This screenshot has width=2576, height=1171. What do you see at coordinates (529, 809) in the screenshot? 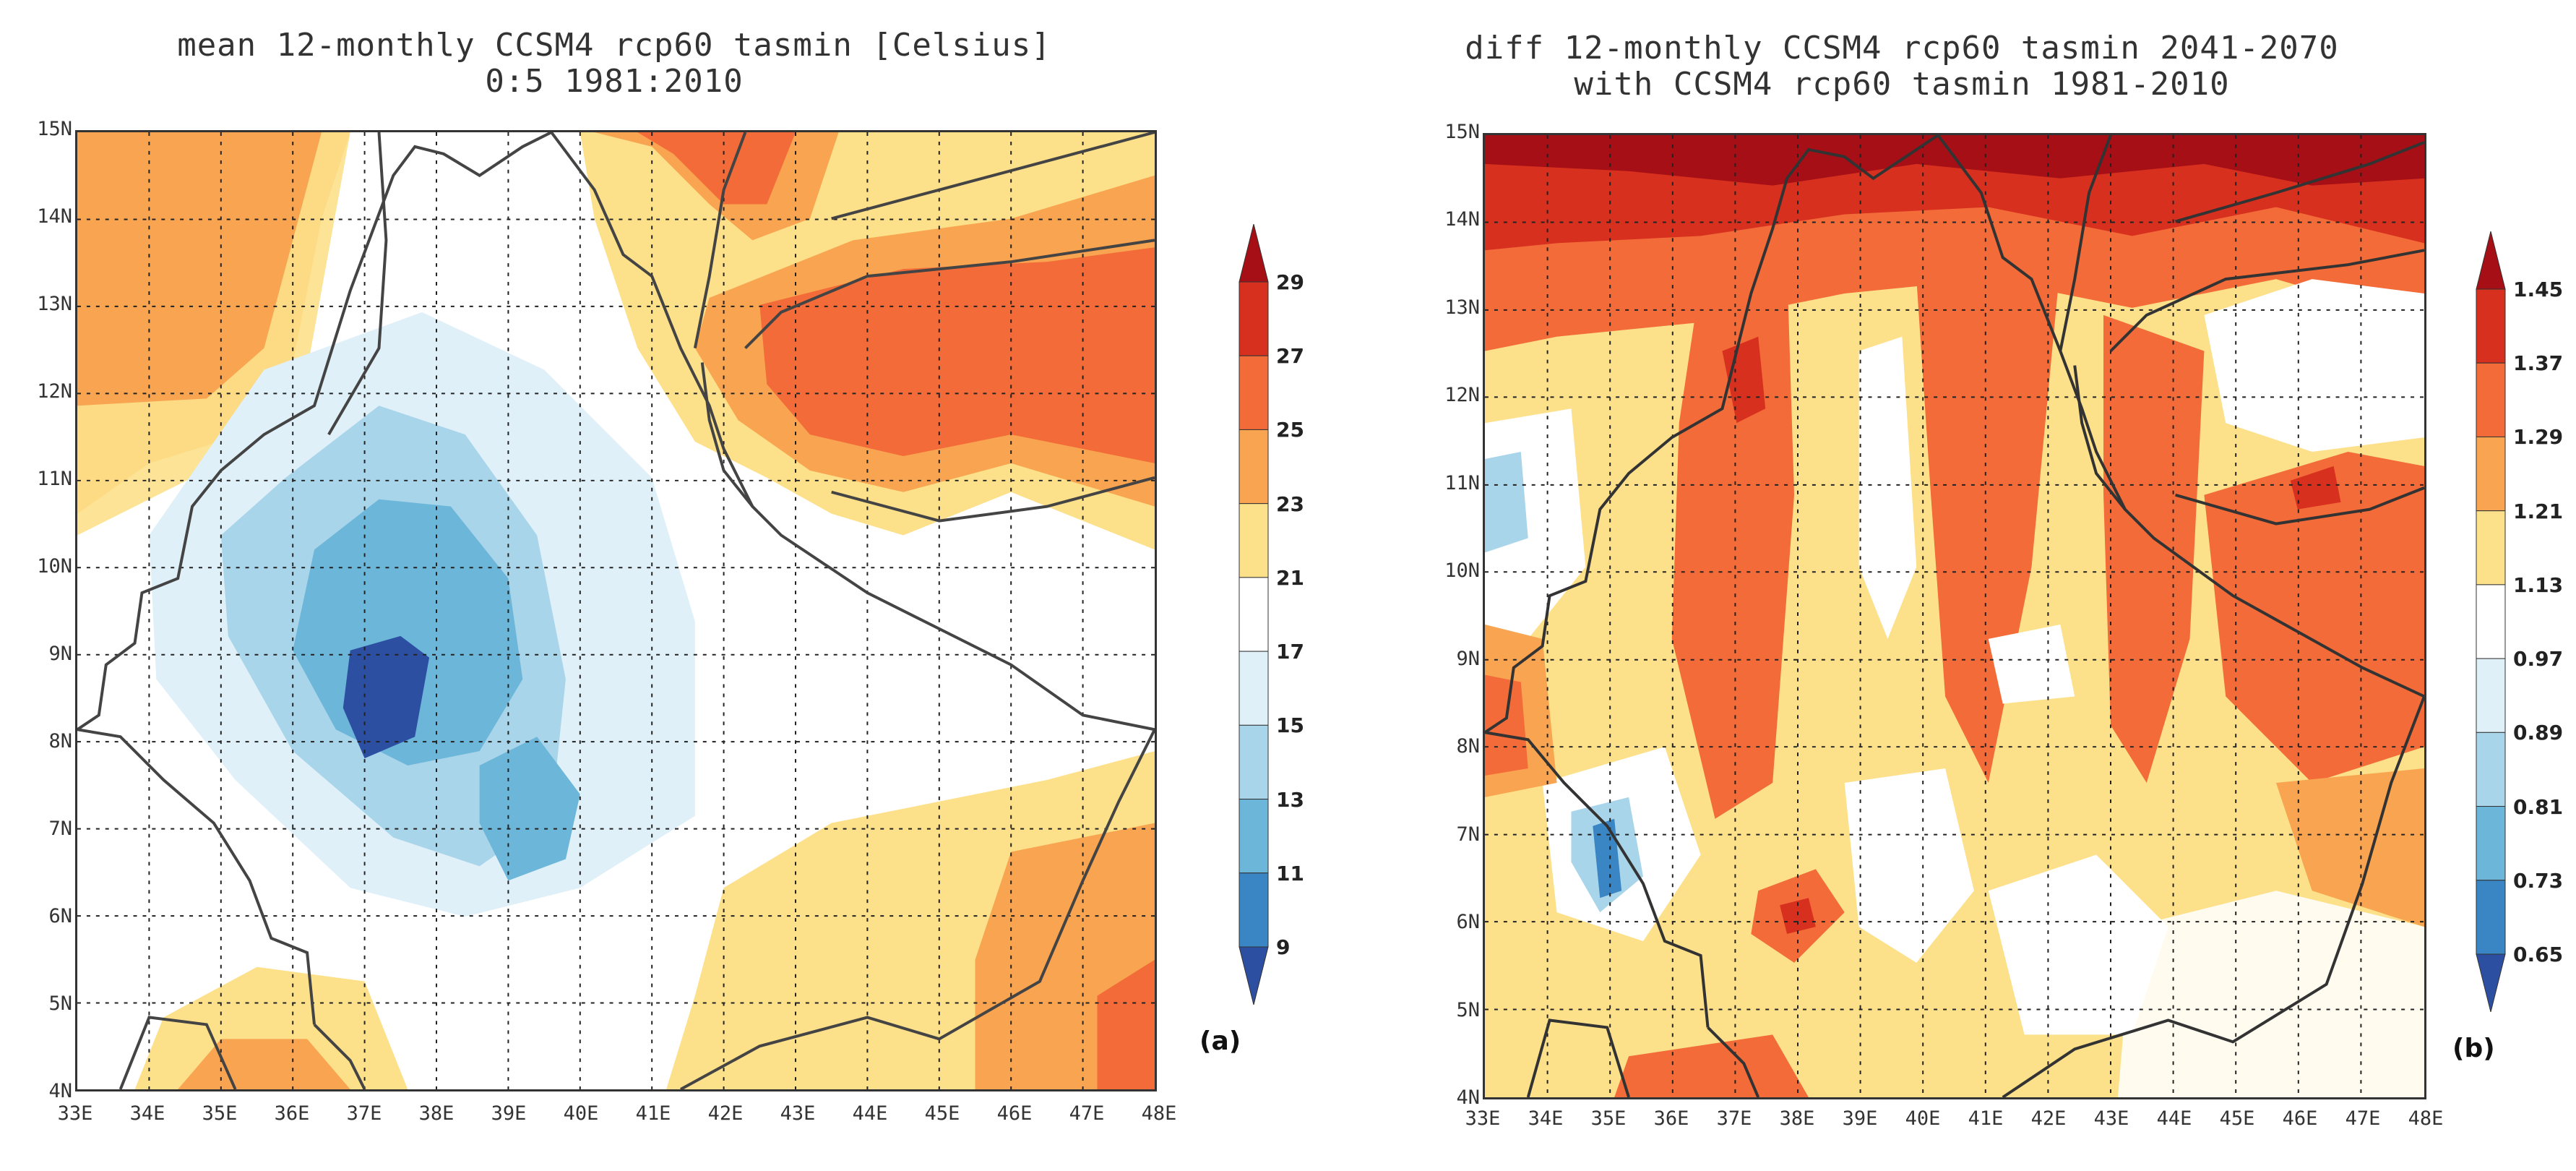
I see `region-colder` at bounding box center [529, 809].